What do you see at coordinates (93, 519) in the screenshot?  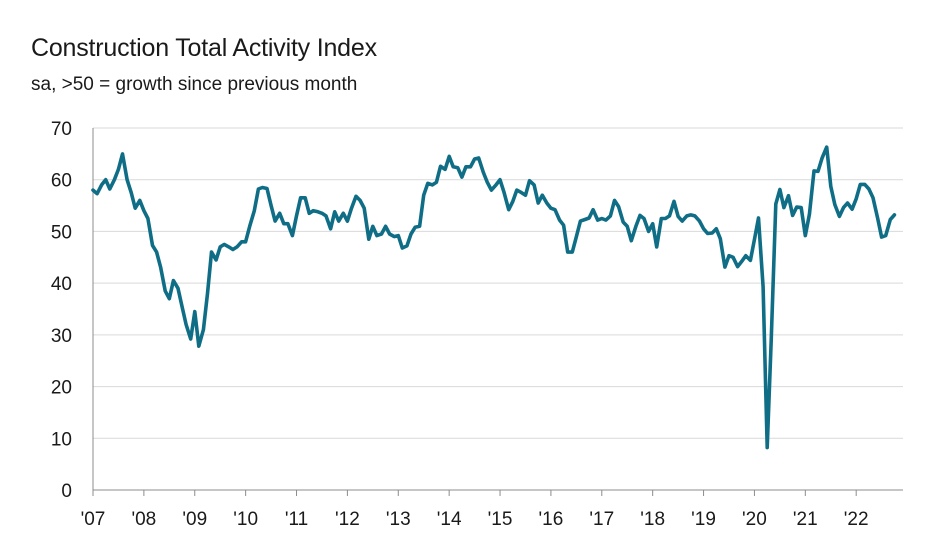 I see `x-tick-label: '07` at bounding box center [93, 519].